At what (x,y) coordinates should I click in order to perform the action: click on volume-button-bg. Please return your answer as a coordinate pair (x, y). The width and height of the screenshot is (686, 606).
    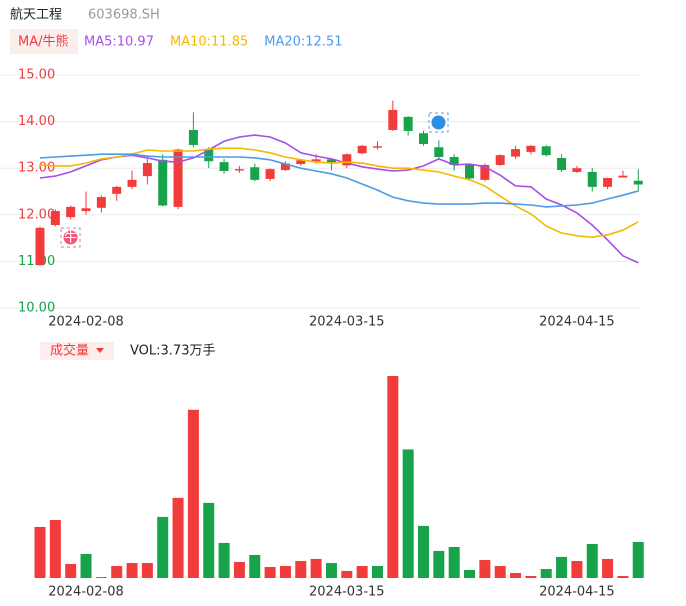
    Looking at the image, I should click on (77, 351).